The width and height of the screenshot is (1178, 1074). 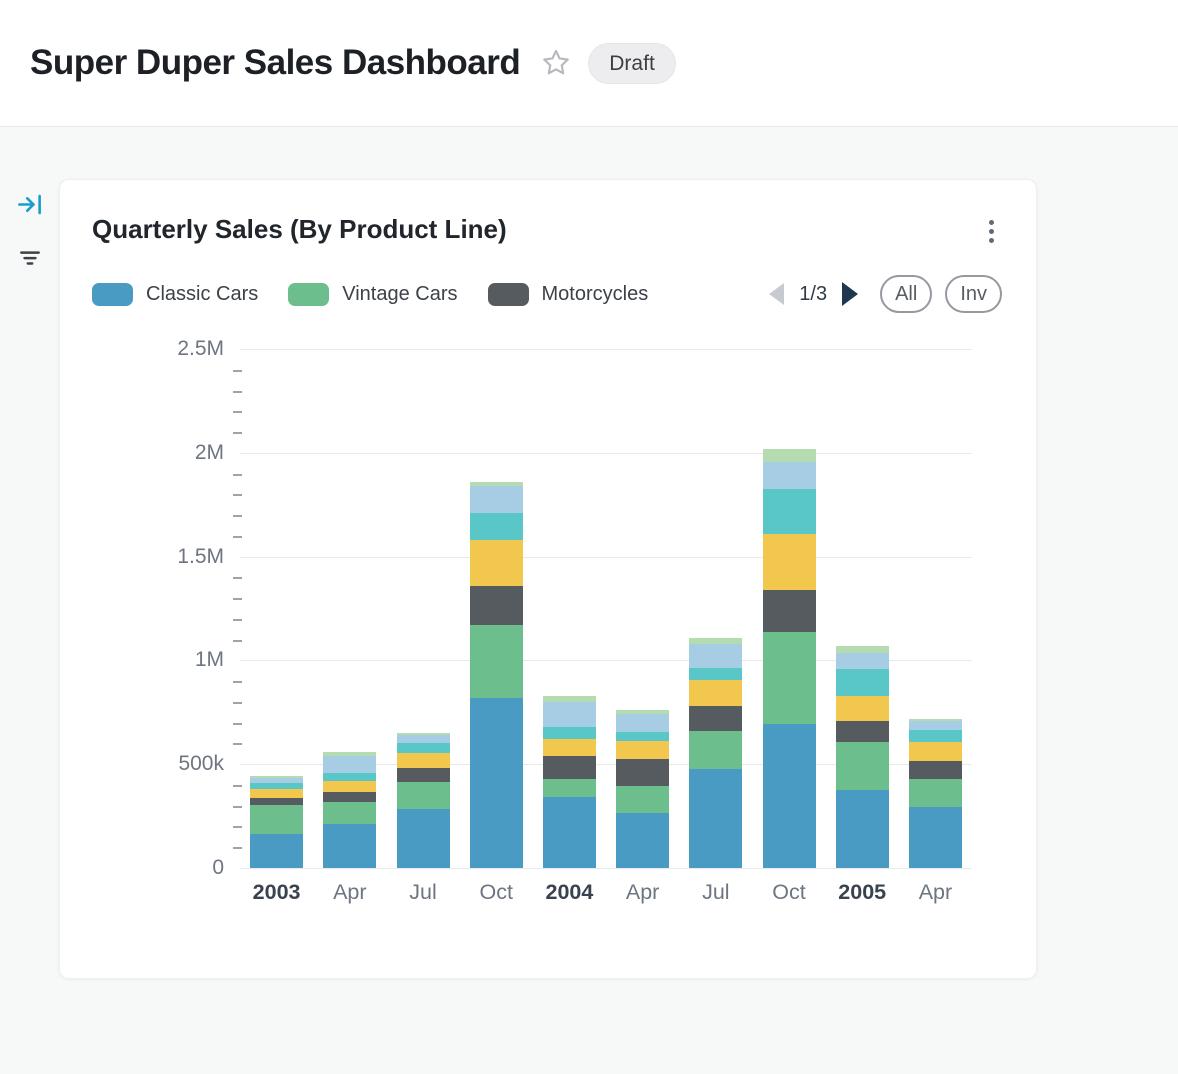 I want to click on legend-item: Vintage Cars, so click(x=373, y=294).